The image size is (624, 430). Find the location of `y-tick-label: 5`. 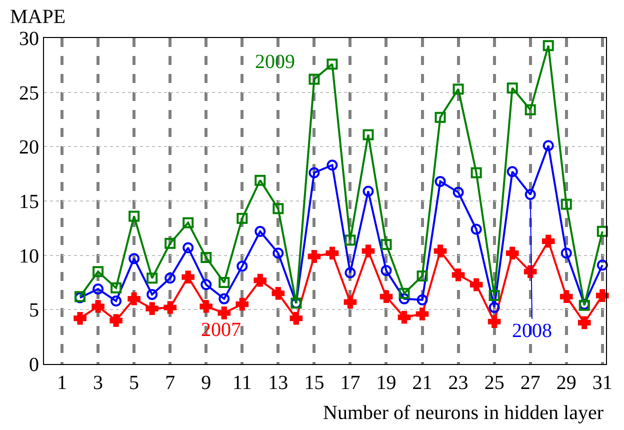

y-tick-label: 5 is located at coordinates (34, 311).